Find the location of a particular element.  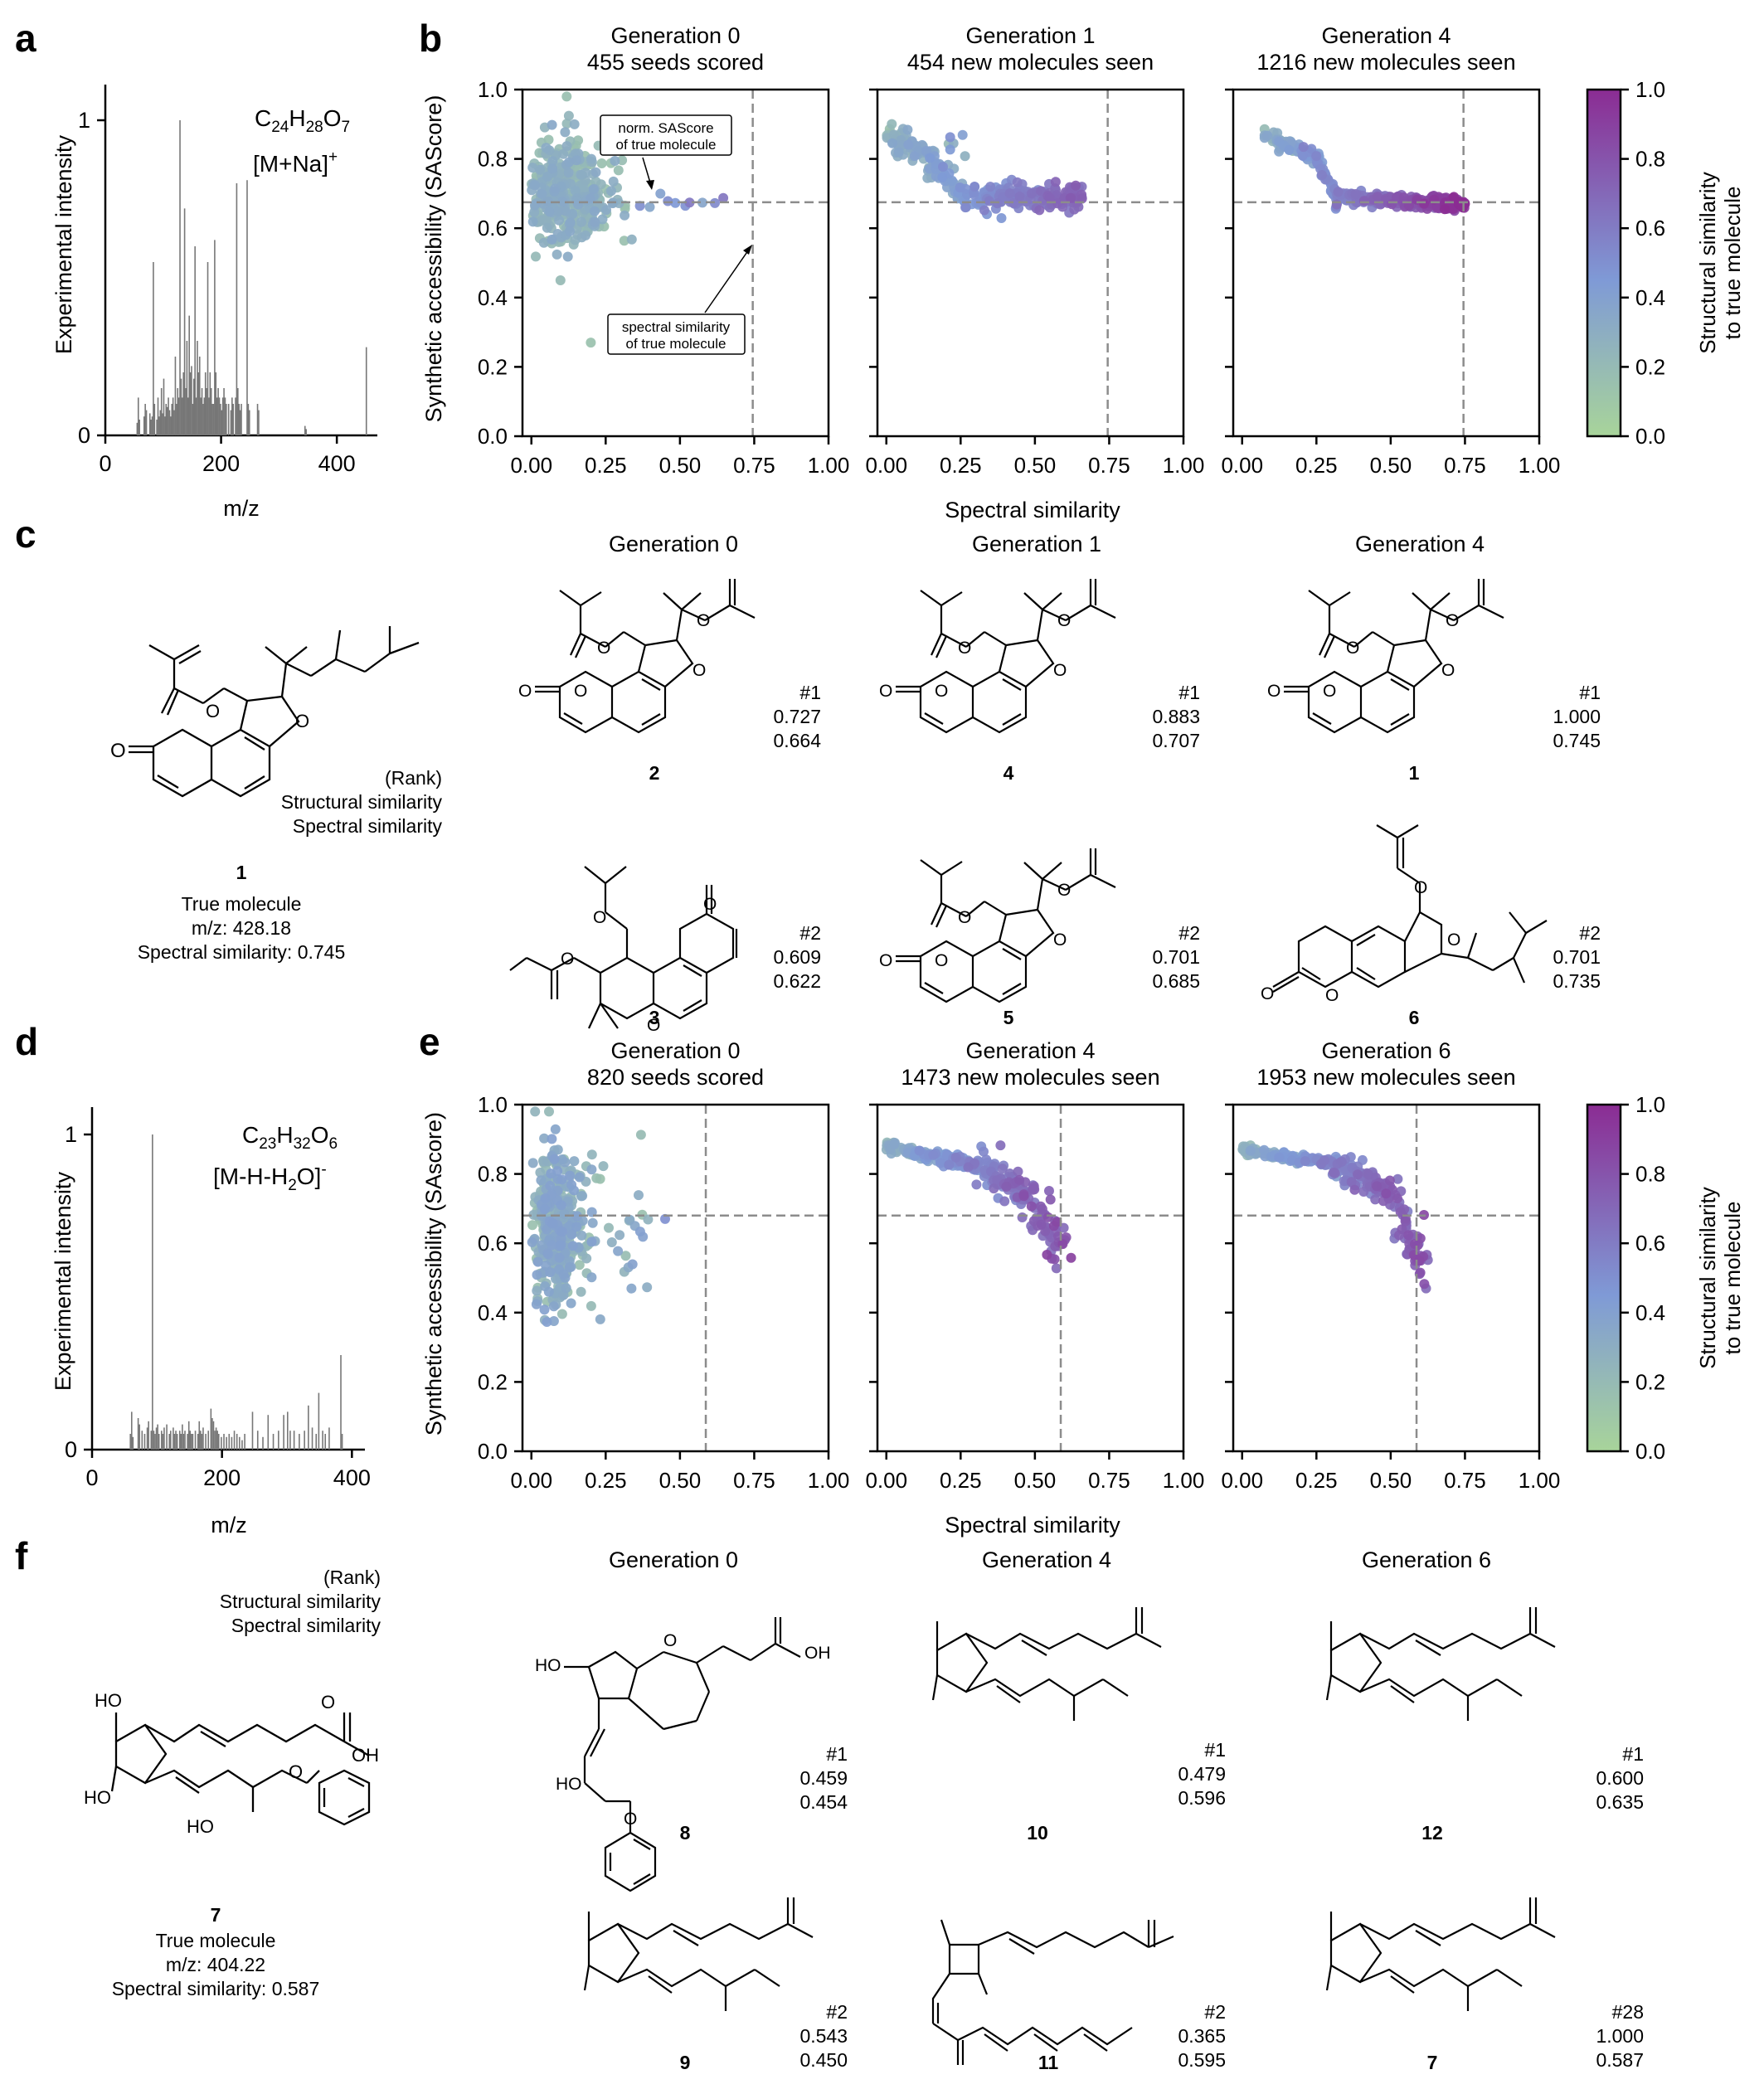

molecule-structure is located at coordinates (699, 1954).